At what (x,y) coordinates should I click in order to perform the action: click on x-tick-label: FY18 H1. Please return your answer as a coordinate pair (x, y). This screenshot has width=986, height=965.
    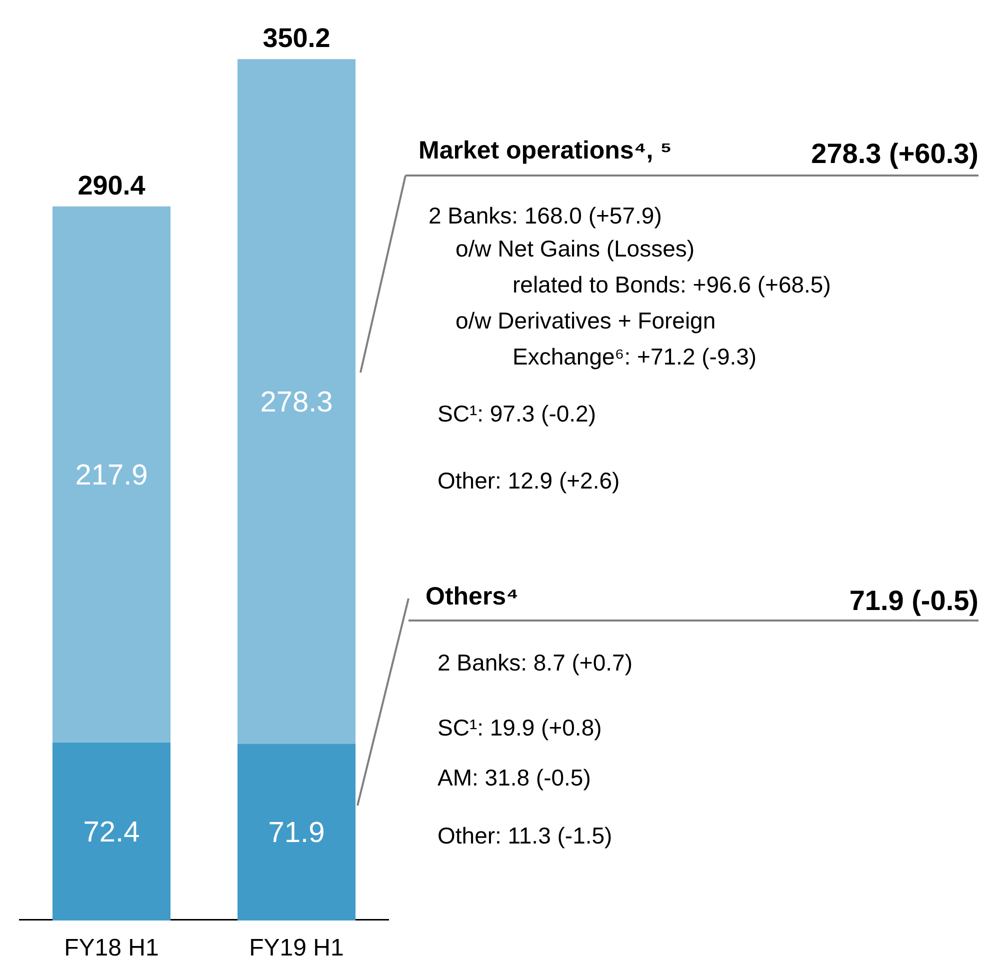
    Looking at the image, I should click on (111, 948).